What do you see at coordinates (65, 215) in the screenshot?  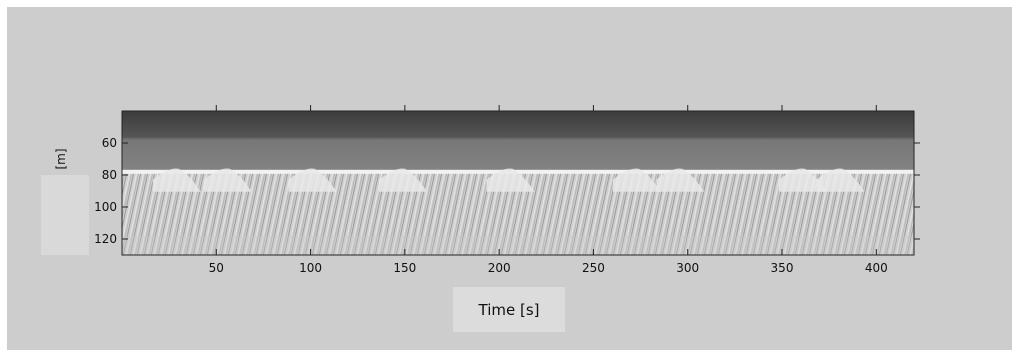 I see `ylabel-background-patch` at bounding box center [65, 215].